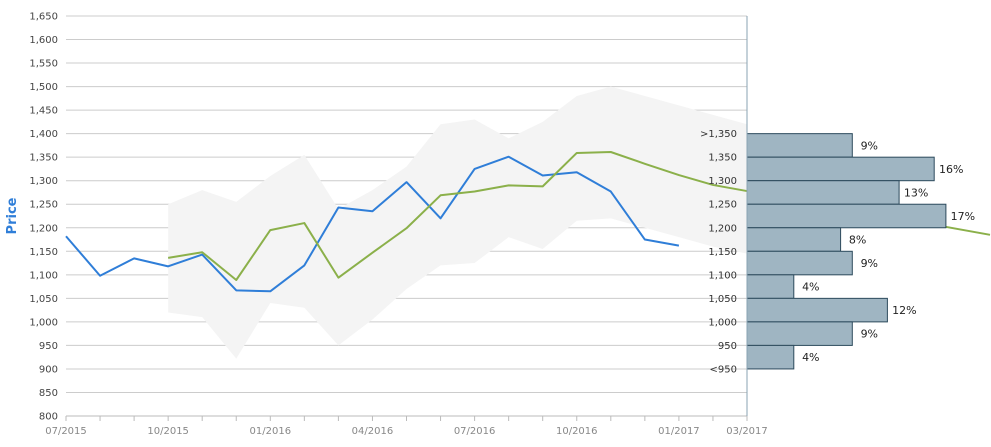 This screenshot has width=991, height=447. What do you see at coordinates (43, 181) in the screenshot?
I see `y-tick-label: 1,300` at bounding box center [43, 181].